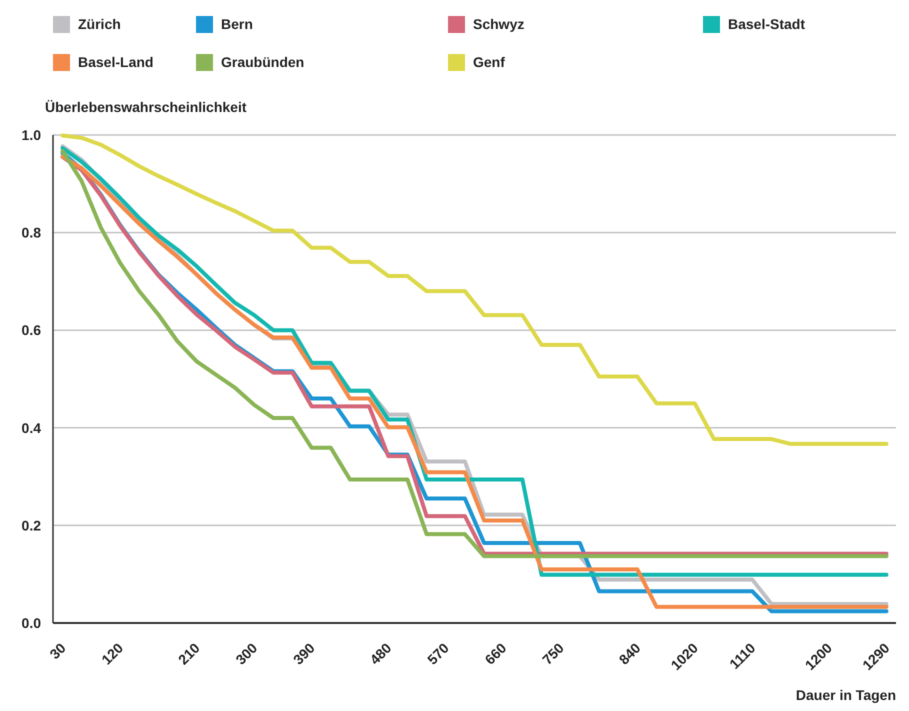 This screenshot has width=909, height=711. Describe the element at coordinates (99, 24) in the screenshot. I see `legend-label: Zürich` at that location.